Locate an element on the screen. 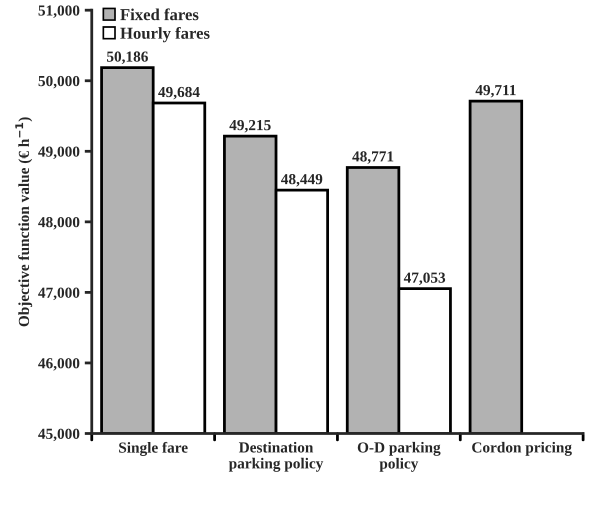  x-tick-label: Single fare is located at coordinates (153, 449).